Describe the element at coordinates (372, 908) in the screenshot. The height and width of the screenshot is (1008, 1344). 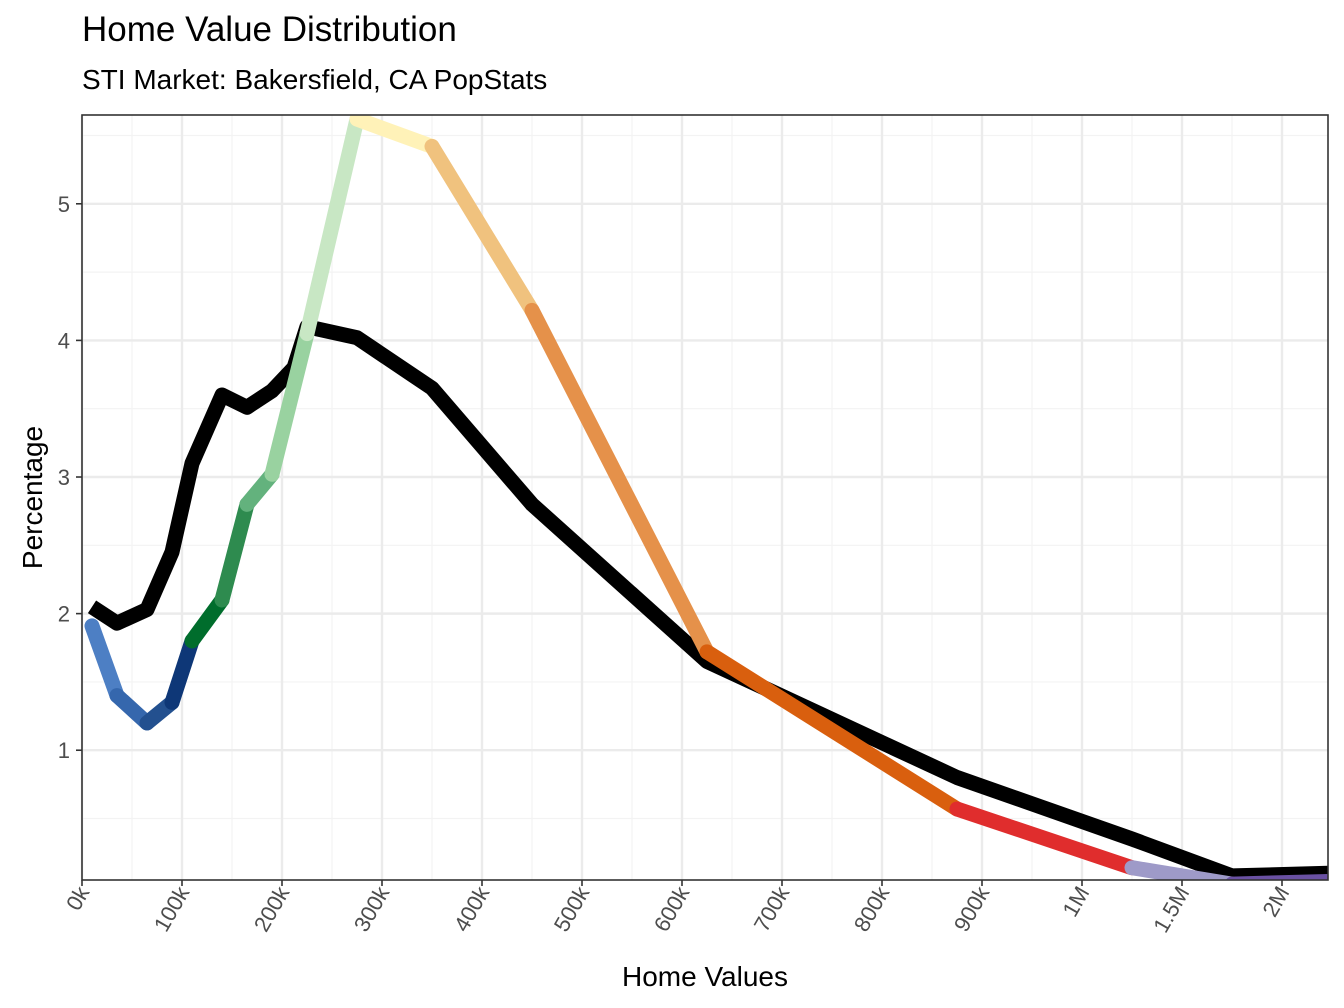
I see `x-tick-label: 300k` at that location.